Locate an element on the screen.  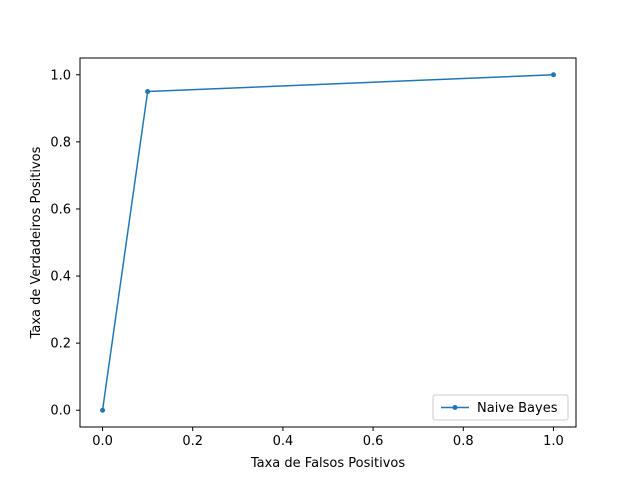
x-tick-label: 1.0 is located at coordinates (553, 441).